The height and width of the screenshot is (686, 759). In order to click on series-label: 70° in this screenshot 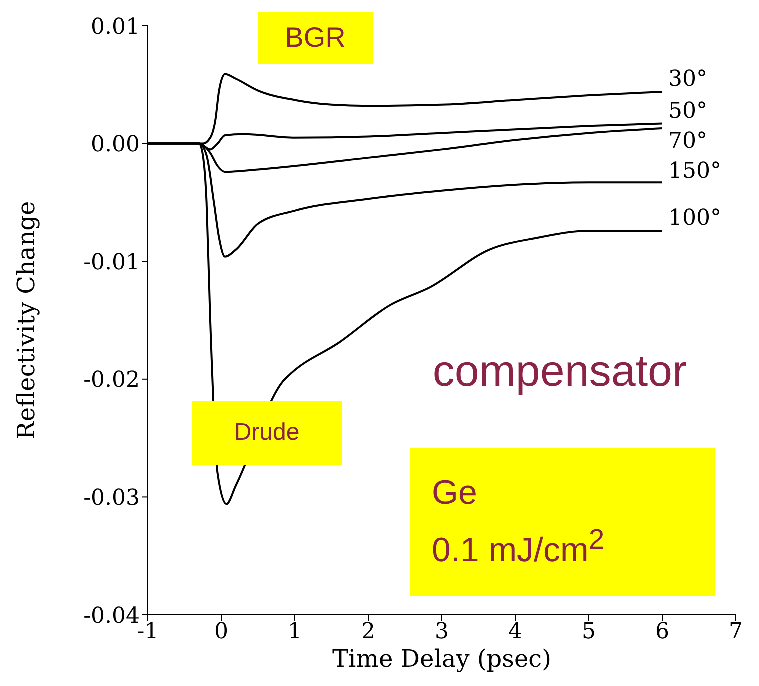, I will do `click(688, 141)`.